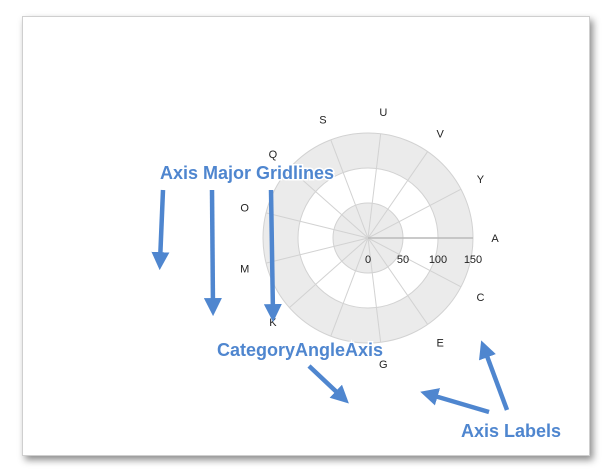 This screenshot has width=612, height=476. Describe the element at coordinates (300, 350) in the screenshot. I see `callout-category-angle-axis: CategoryAngleAxis` at that location.